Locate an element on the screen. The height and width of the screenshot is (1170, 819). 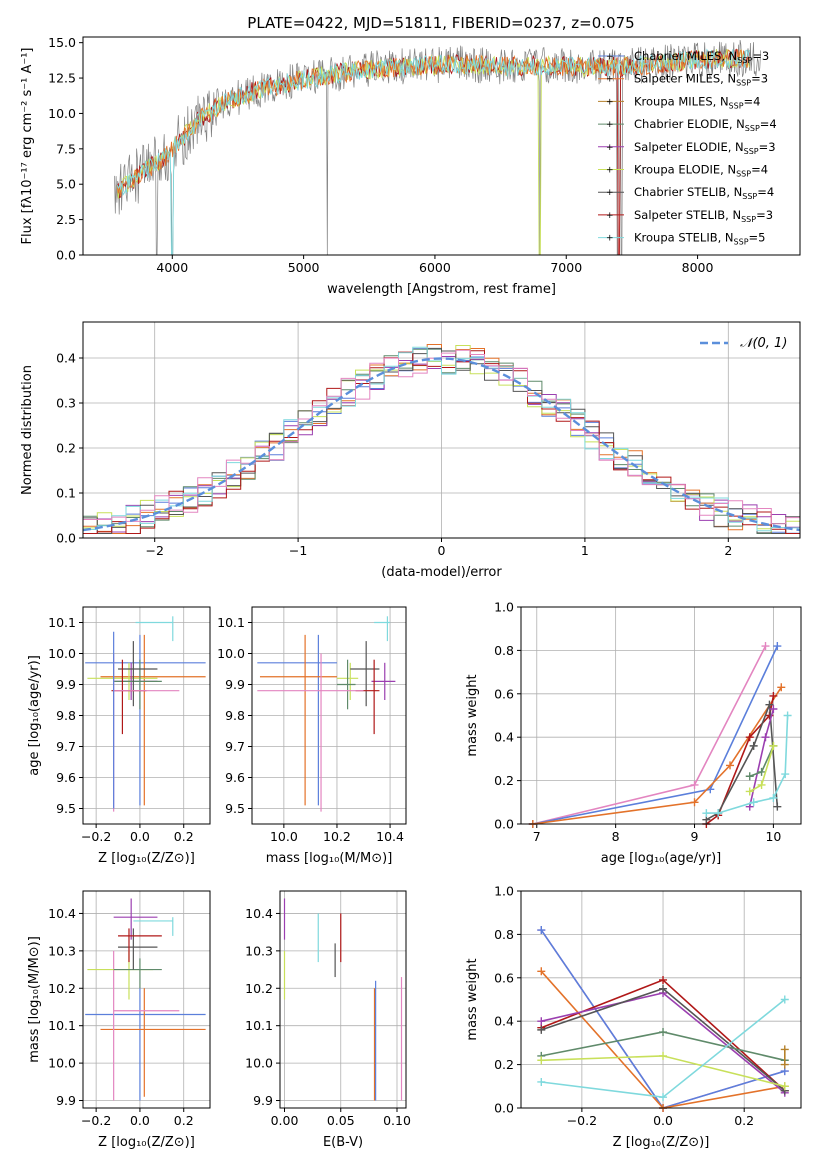
mass-vs-EBV-frame is located at coordinates (343, 999).